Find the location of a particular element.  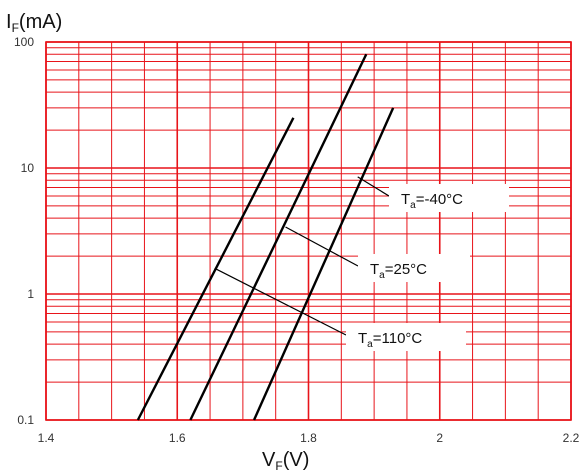

annotation-label-rest: =110°C is located at coordinates (398, 338).